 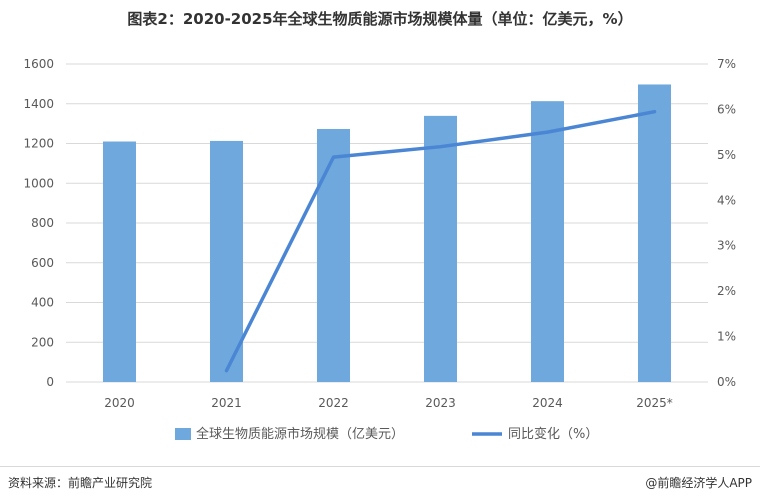 What do you see at coordinates (38, 183) in the screenshot?
I see `y-left-tick-label: 1000` at bounding box center [38, 183].